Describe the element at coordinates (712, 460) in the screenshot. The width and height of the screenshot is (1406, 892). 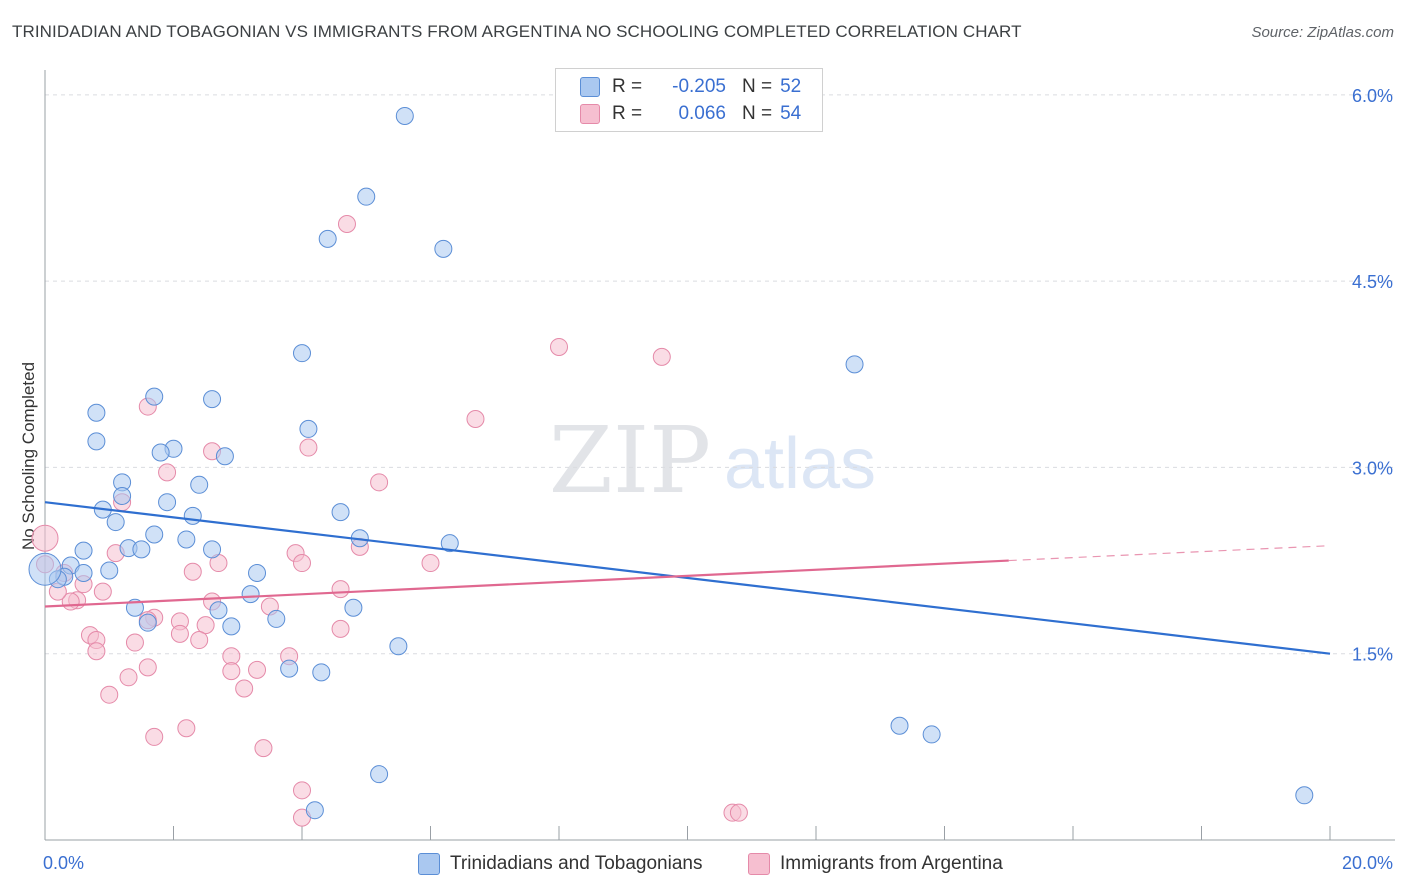
I see `zipatlas-watermark: ZIP atlas` at that location.